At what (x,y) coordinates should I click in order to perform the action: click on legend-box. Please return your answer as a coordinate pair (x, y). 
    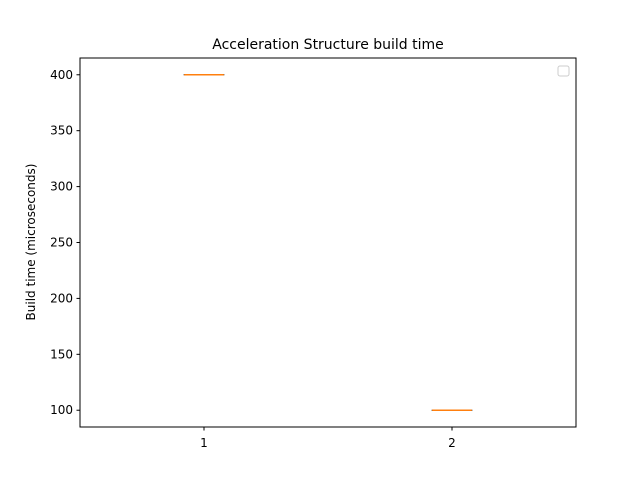
    Looking at the image, I should click on (563, 71).